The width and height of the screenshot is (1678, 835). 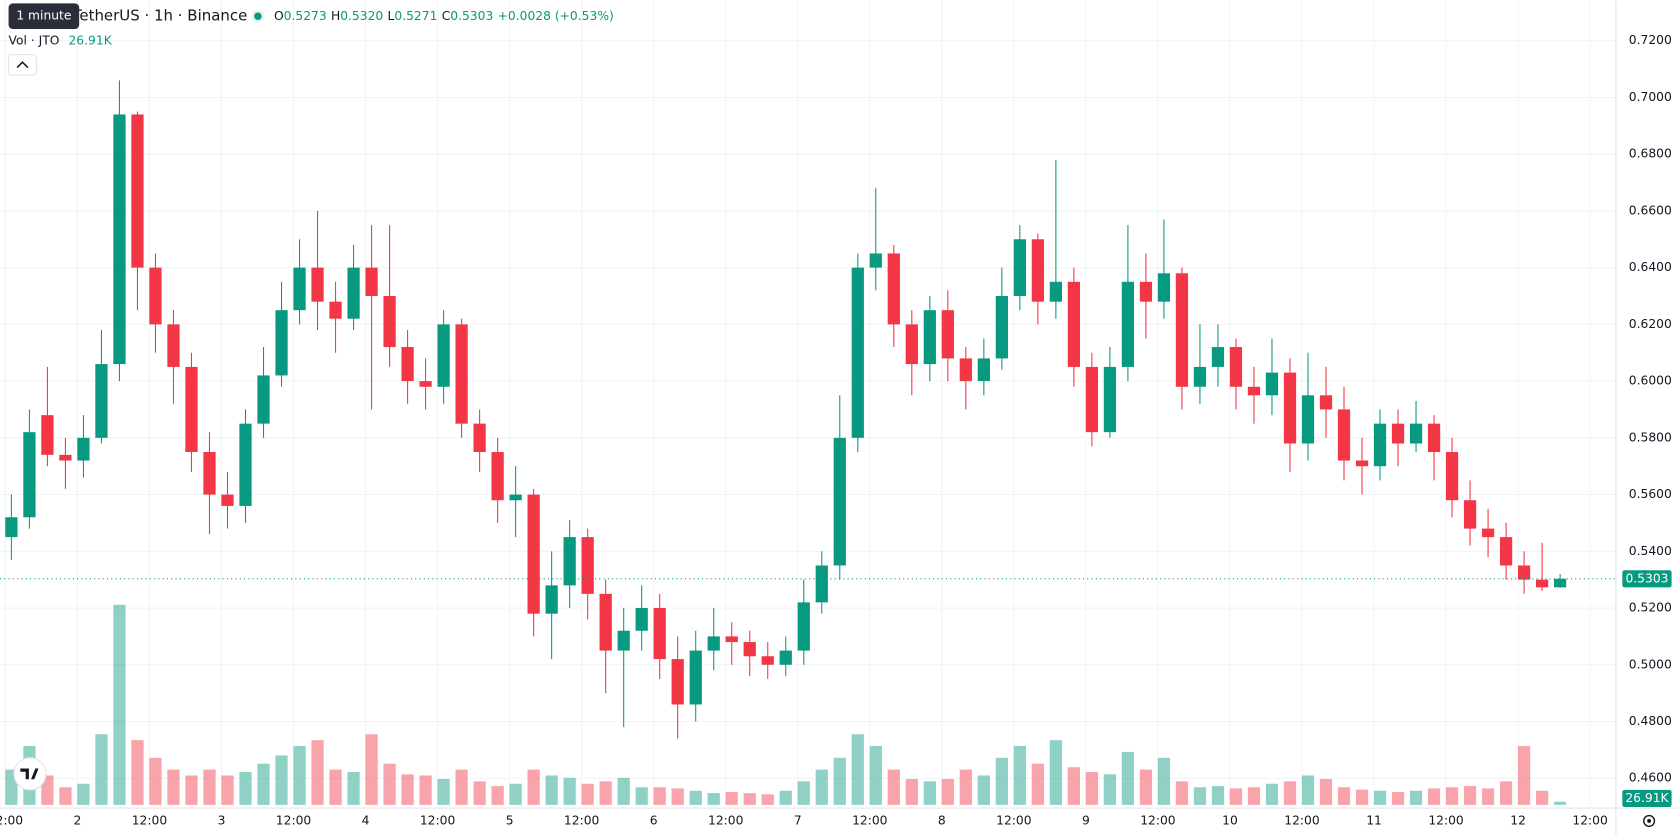 I want to click on volume-value: 26.91K, so click(x=90, y=40).